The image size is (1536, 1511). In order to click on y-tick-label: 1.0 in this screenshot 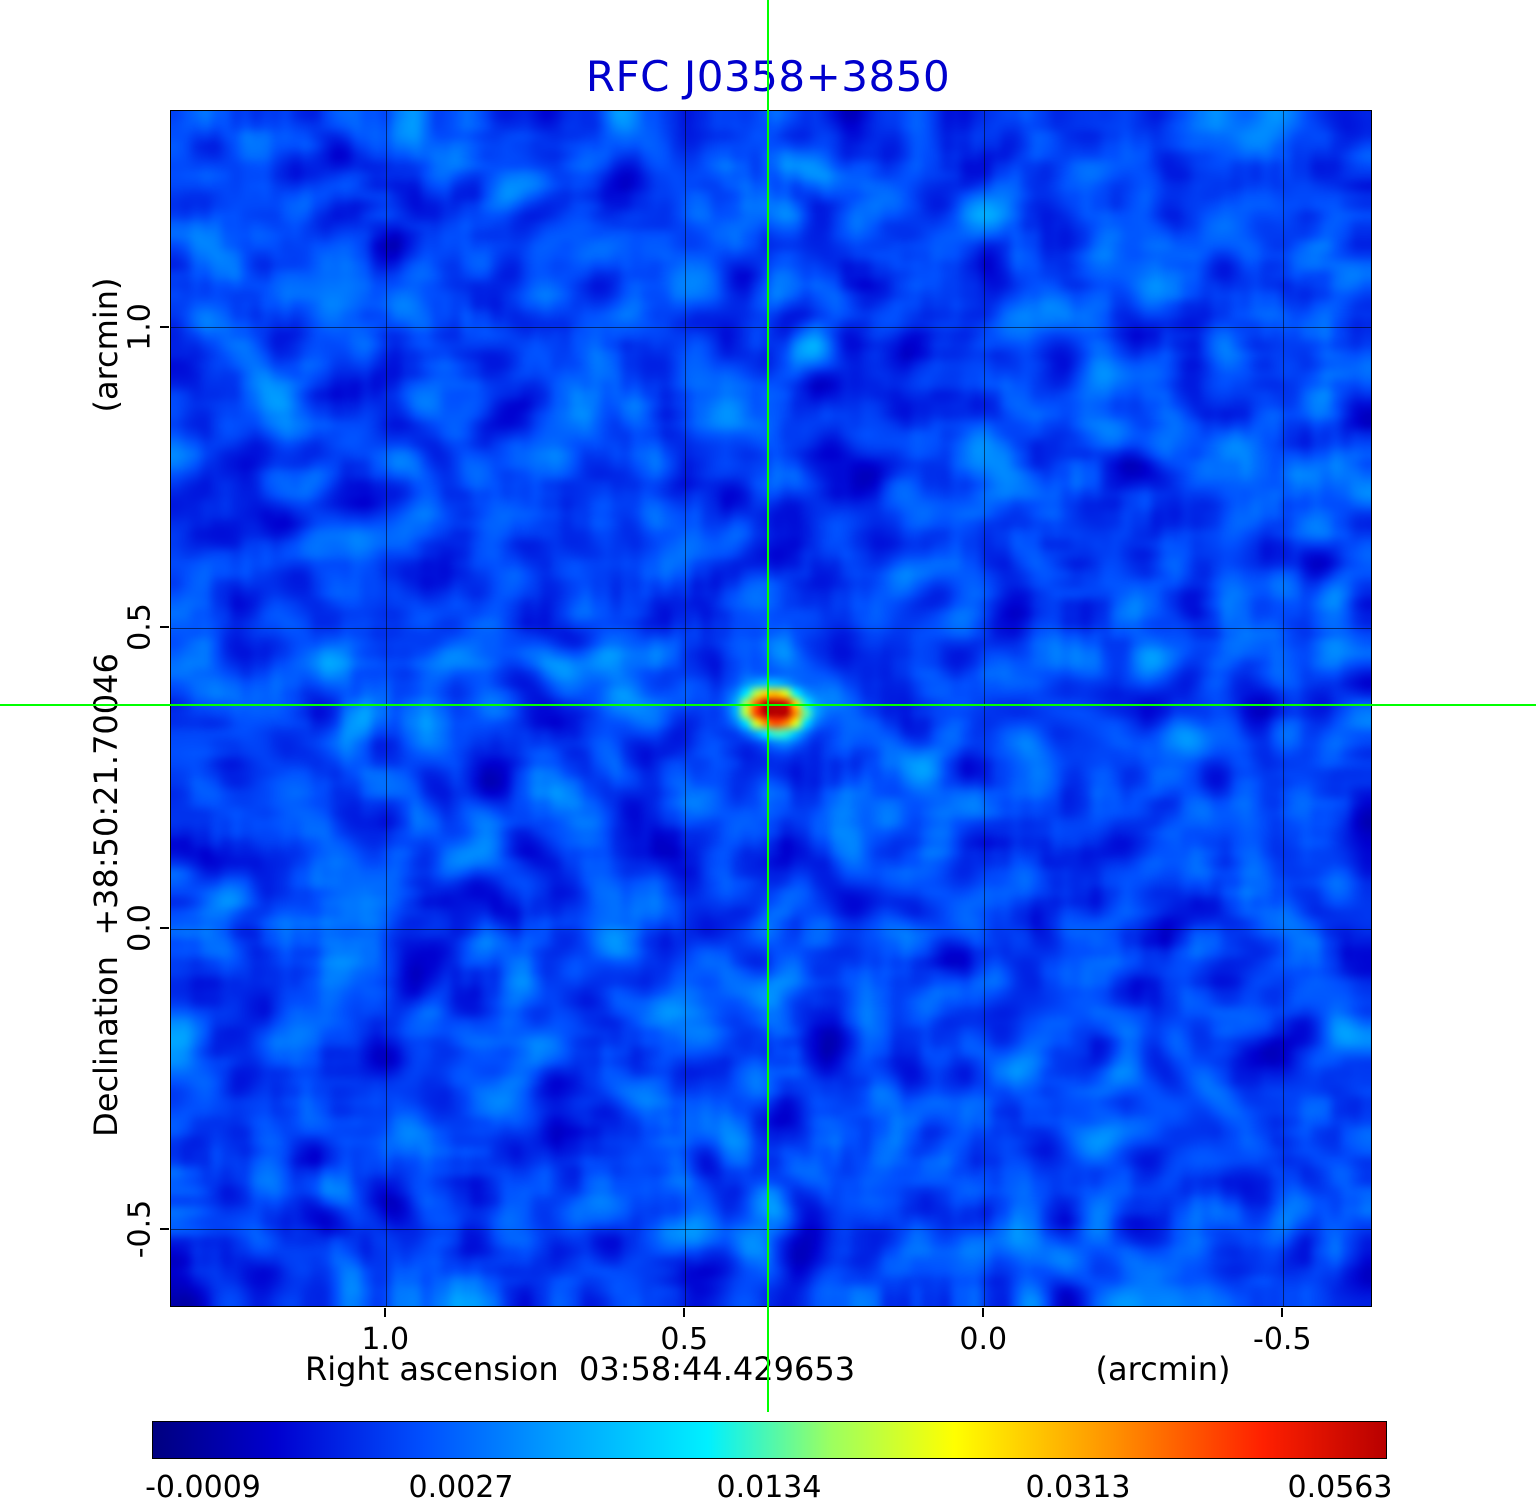, I will do `click(140, 326)`.